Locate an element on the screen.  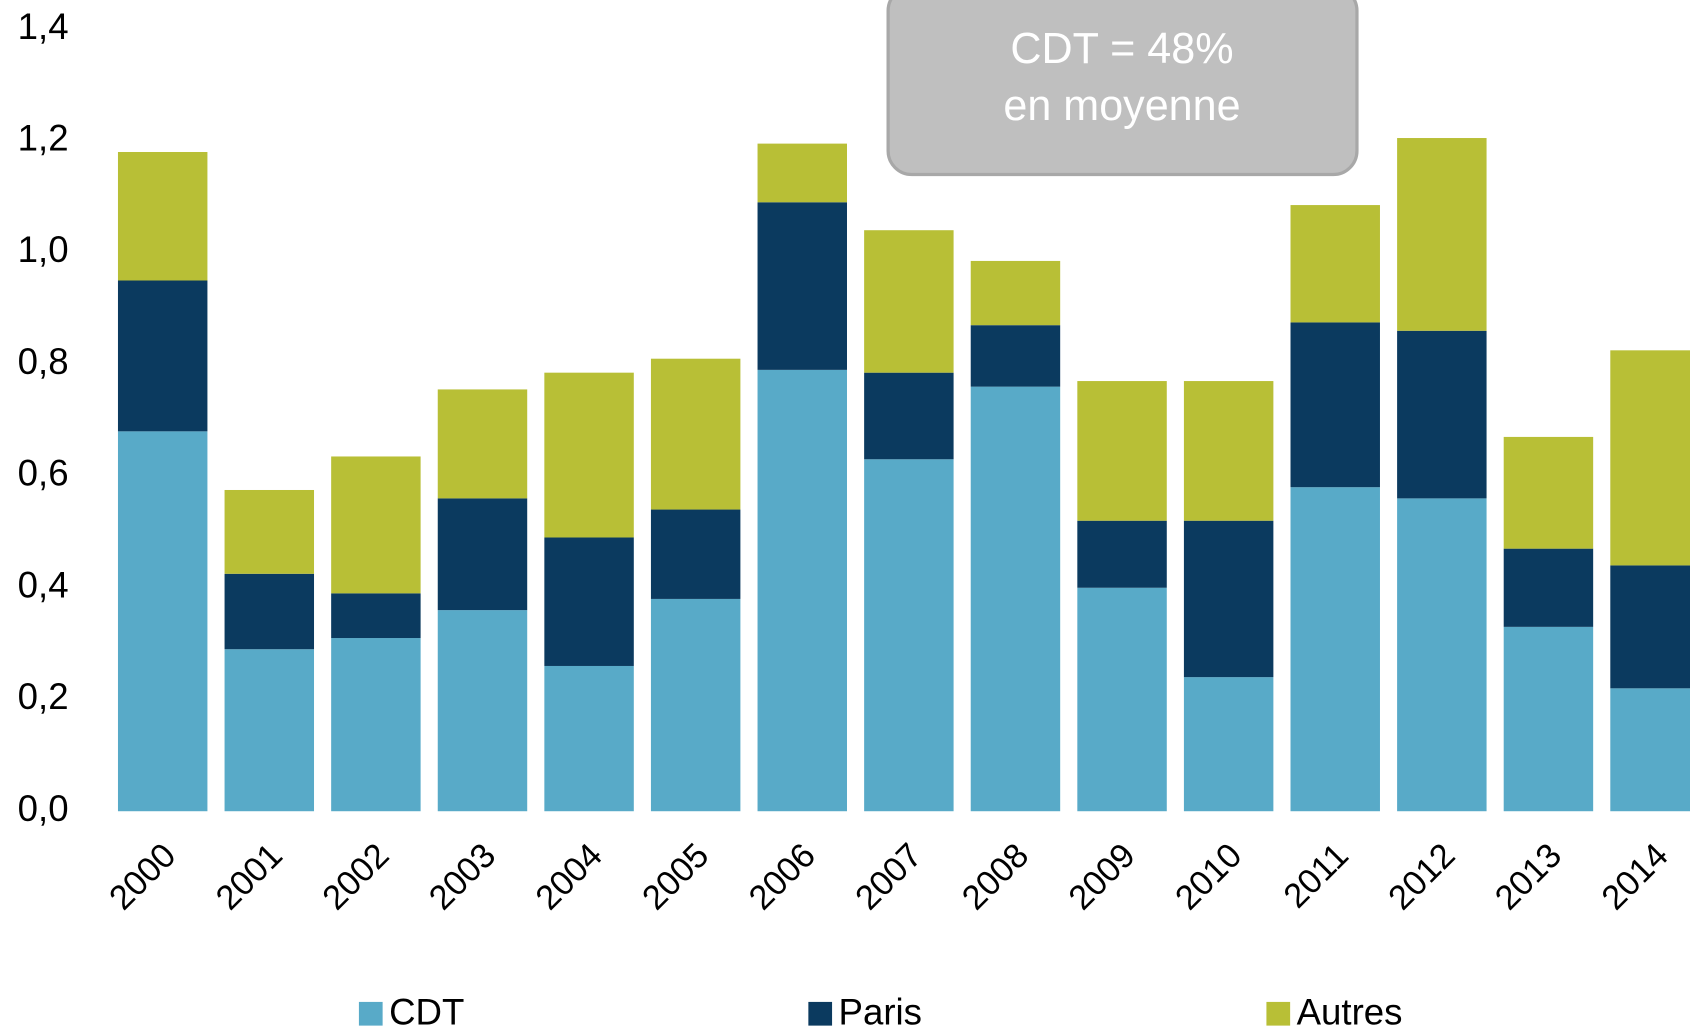
legend-label: CDT is located at coordinates (426, 1011).